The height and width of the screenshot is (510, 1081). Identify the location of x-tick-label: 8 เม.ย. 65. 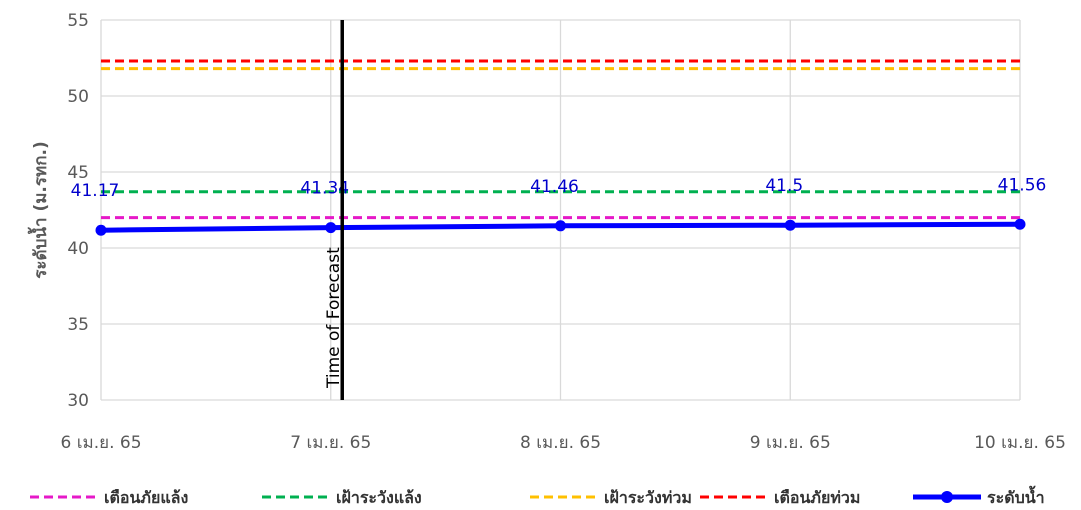
(560, 443).